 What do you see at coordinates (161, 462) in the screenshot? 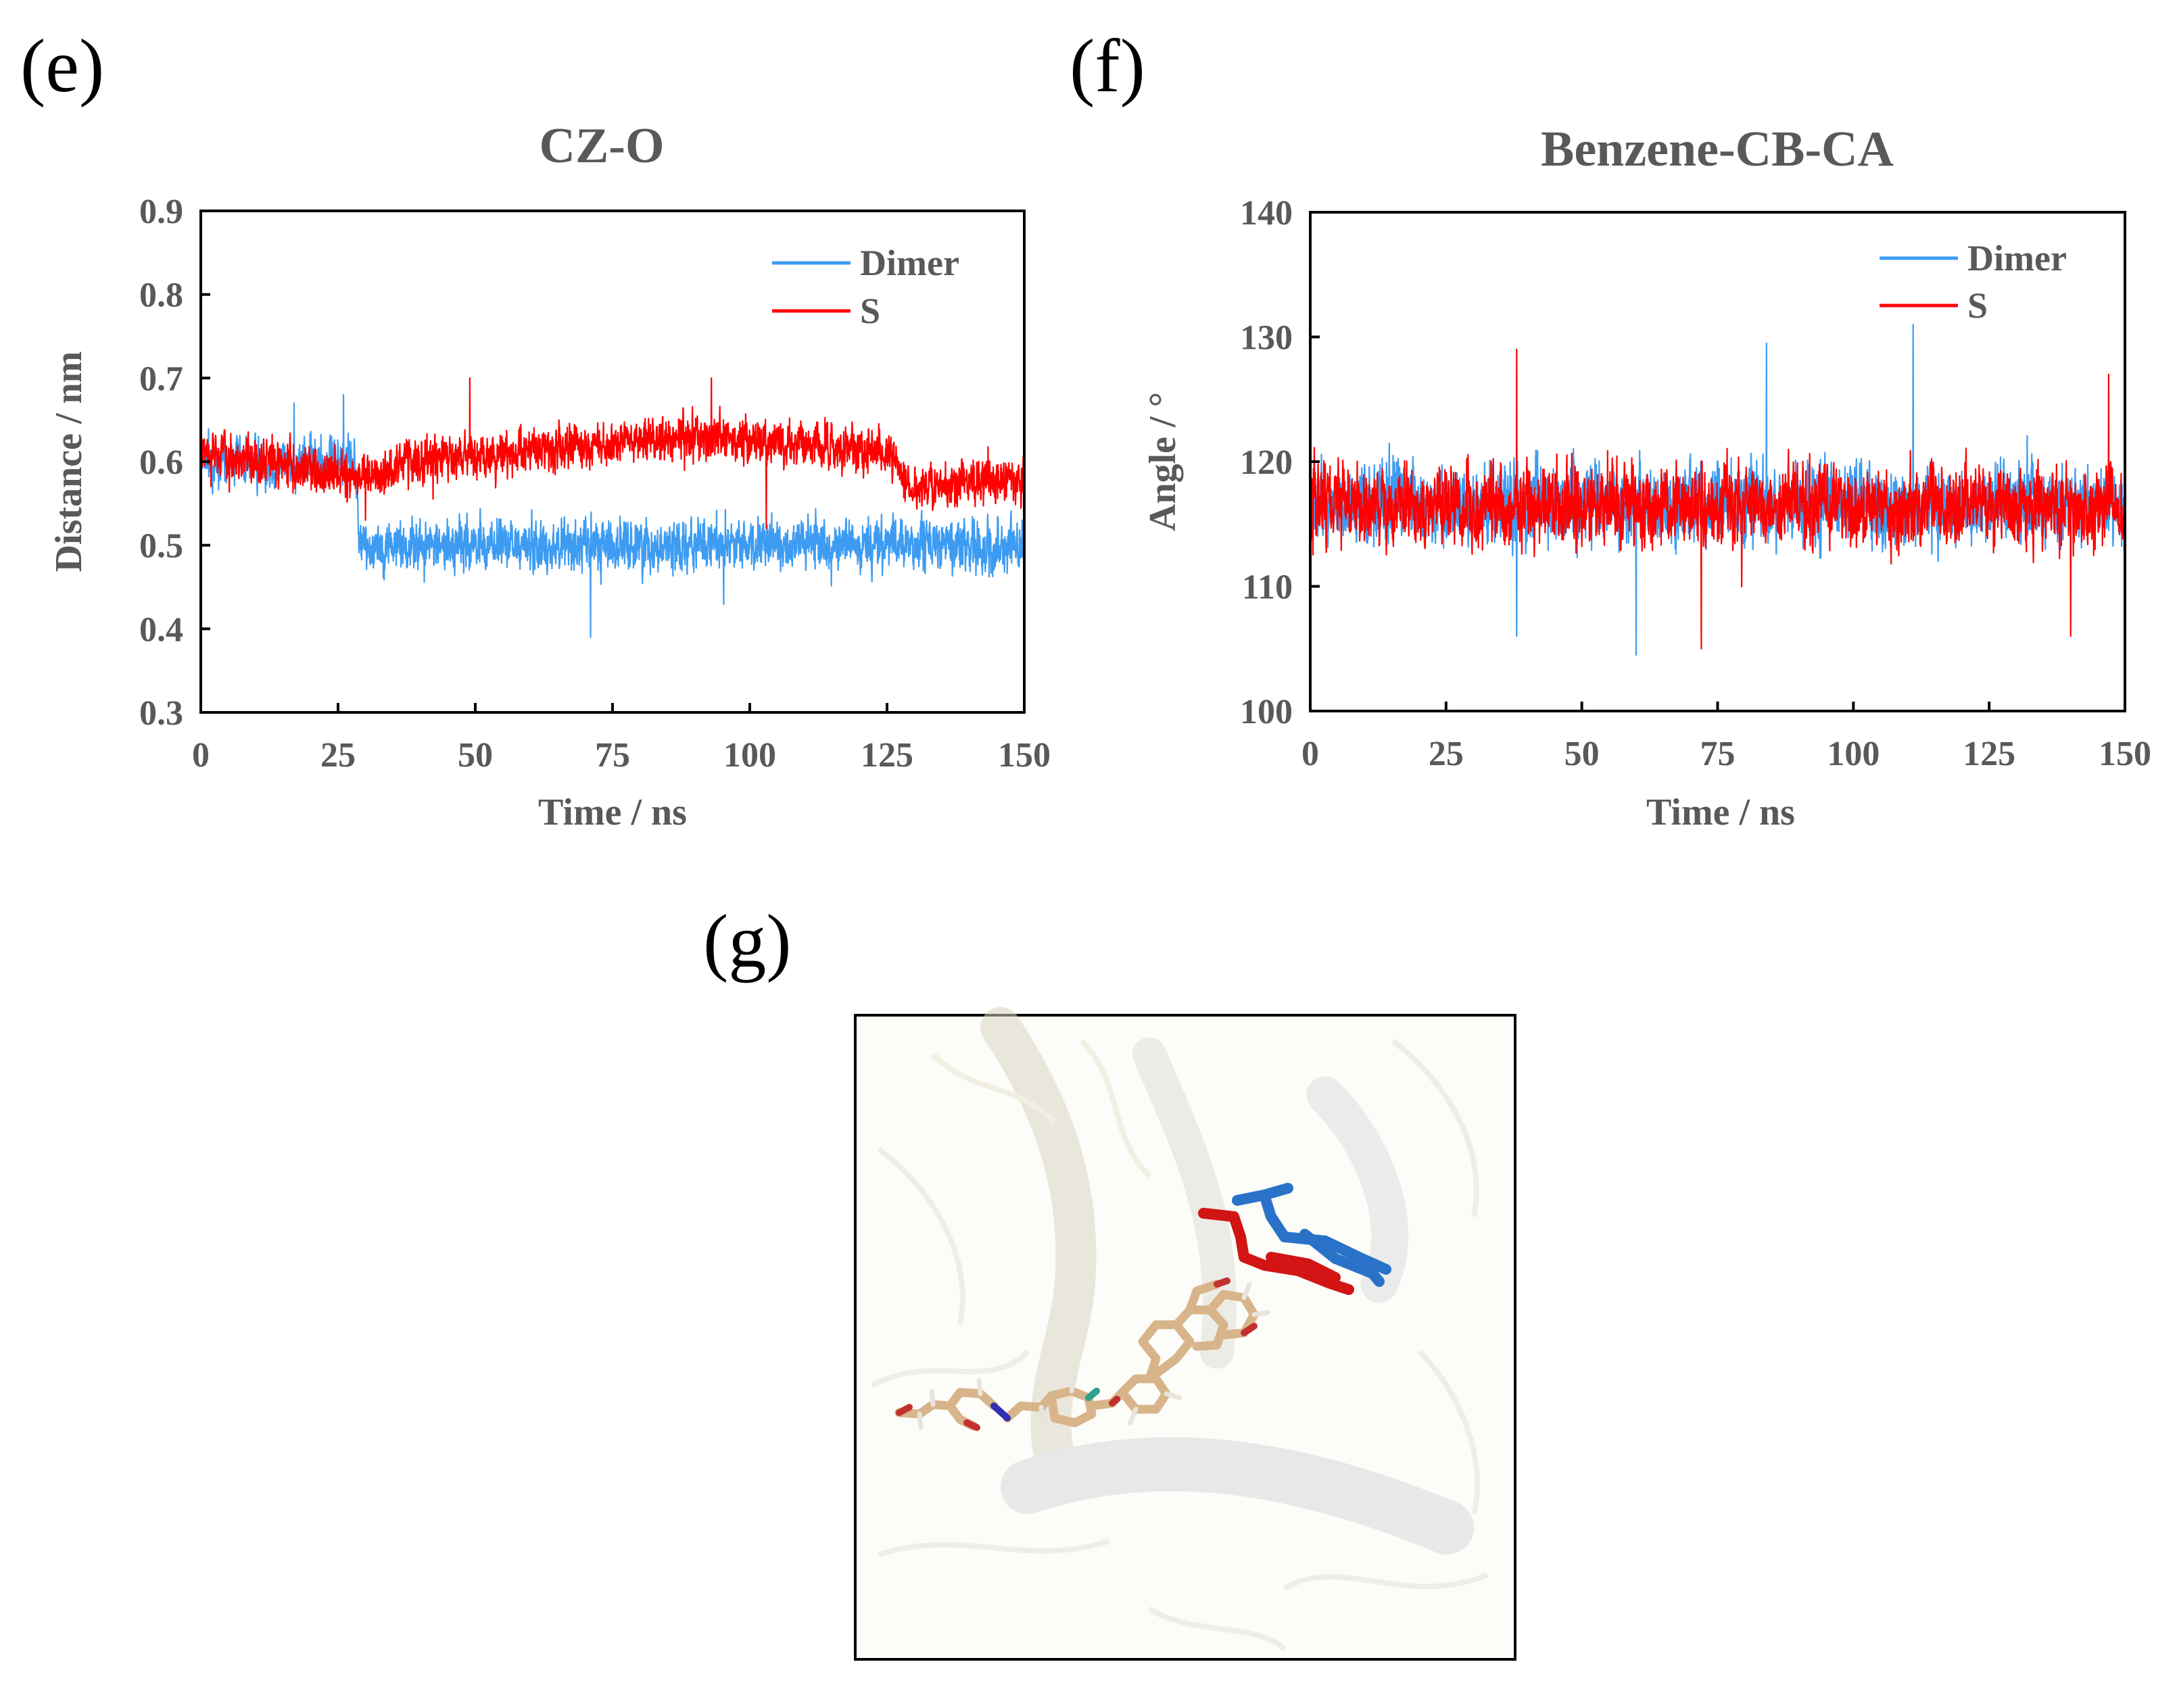
I see `y-tick-label: 0.6` at bounding box center [161, 462].